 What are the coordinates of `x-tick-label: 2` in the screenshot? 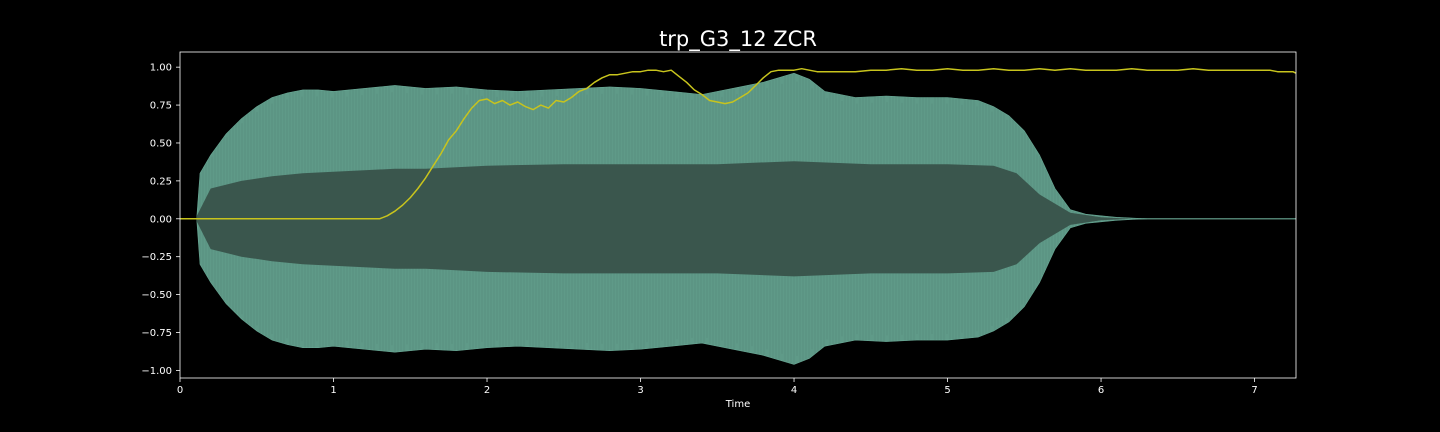 It's located at (487, 390).